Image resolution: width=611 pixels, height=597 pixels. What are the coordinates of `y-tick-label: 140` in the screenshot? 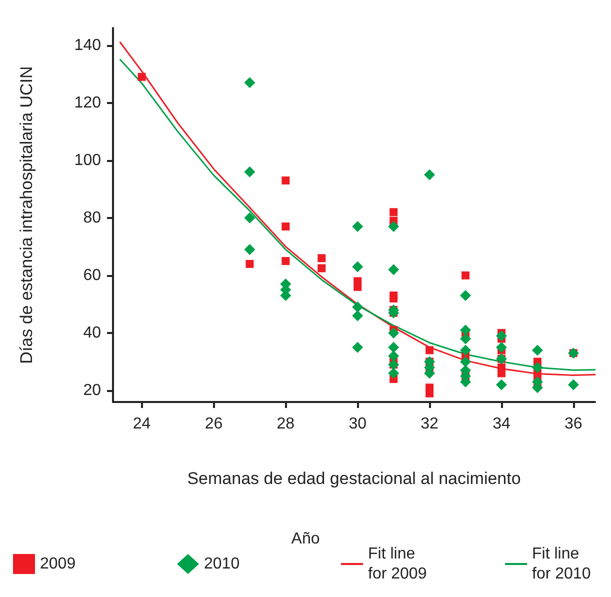 It's located at (88, 45).